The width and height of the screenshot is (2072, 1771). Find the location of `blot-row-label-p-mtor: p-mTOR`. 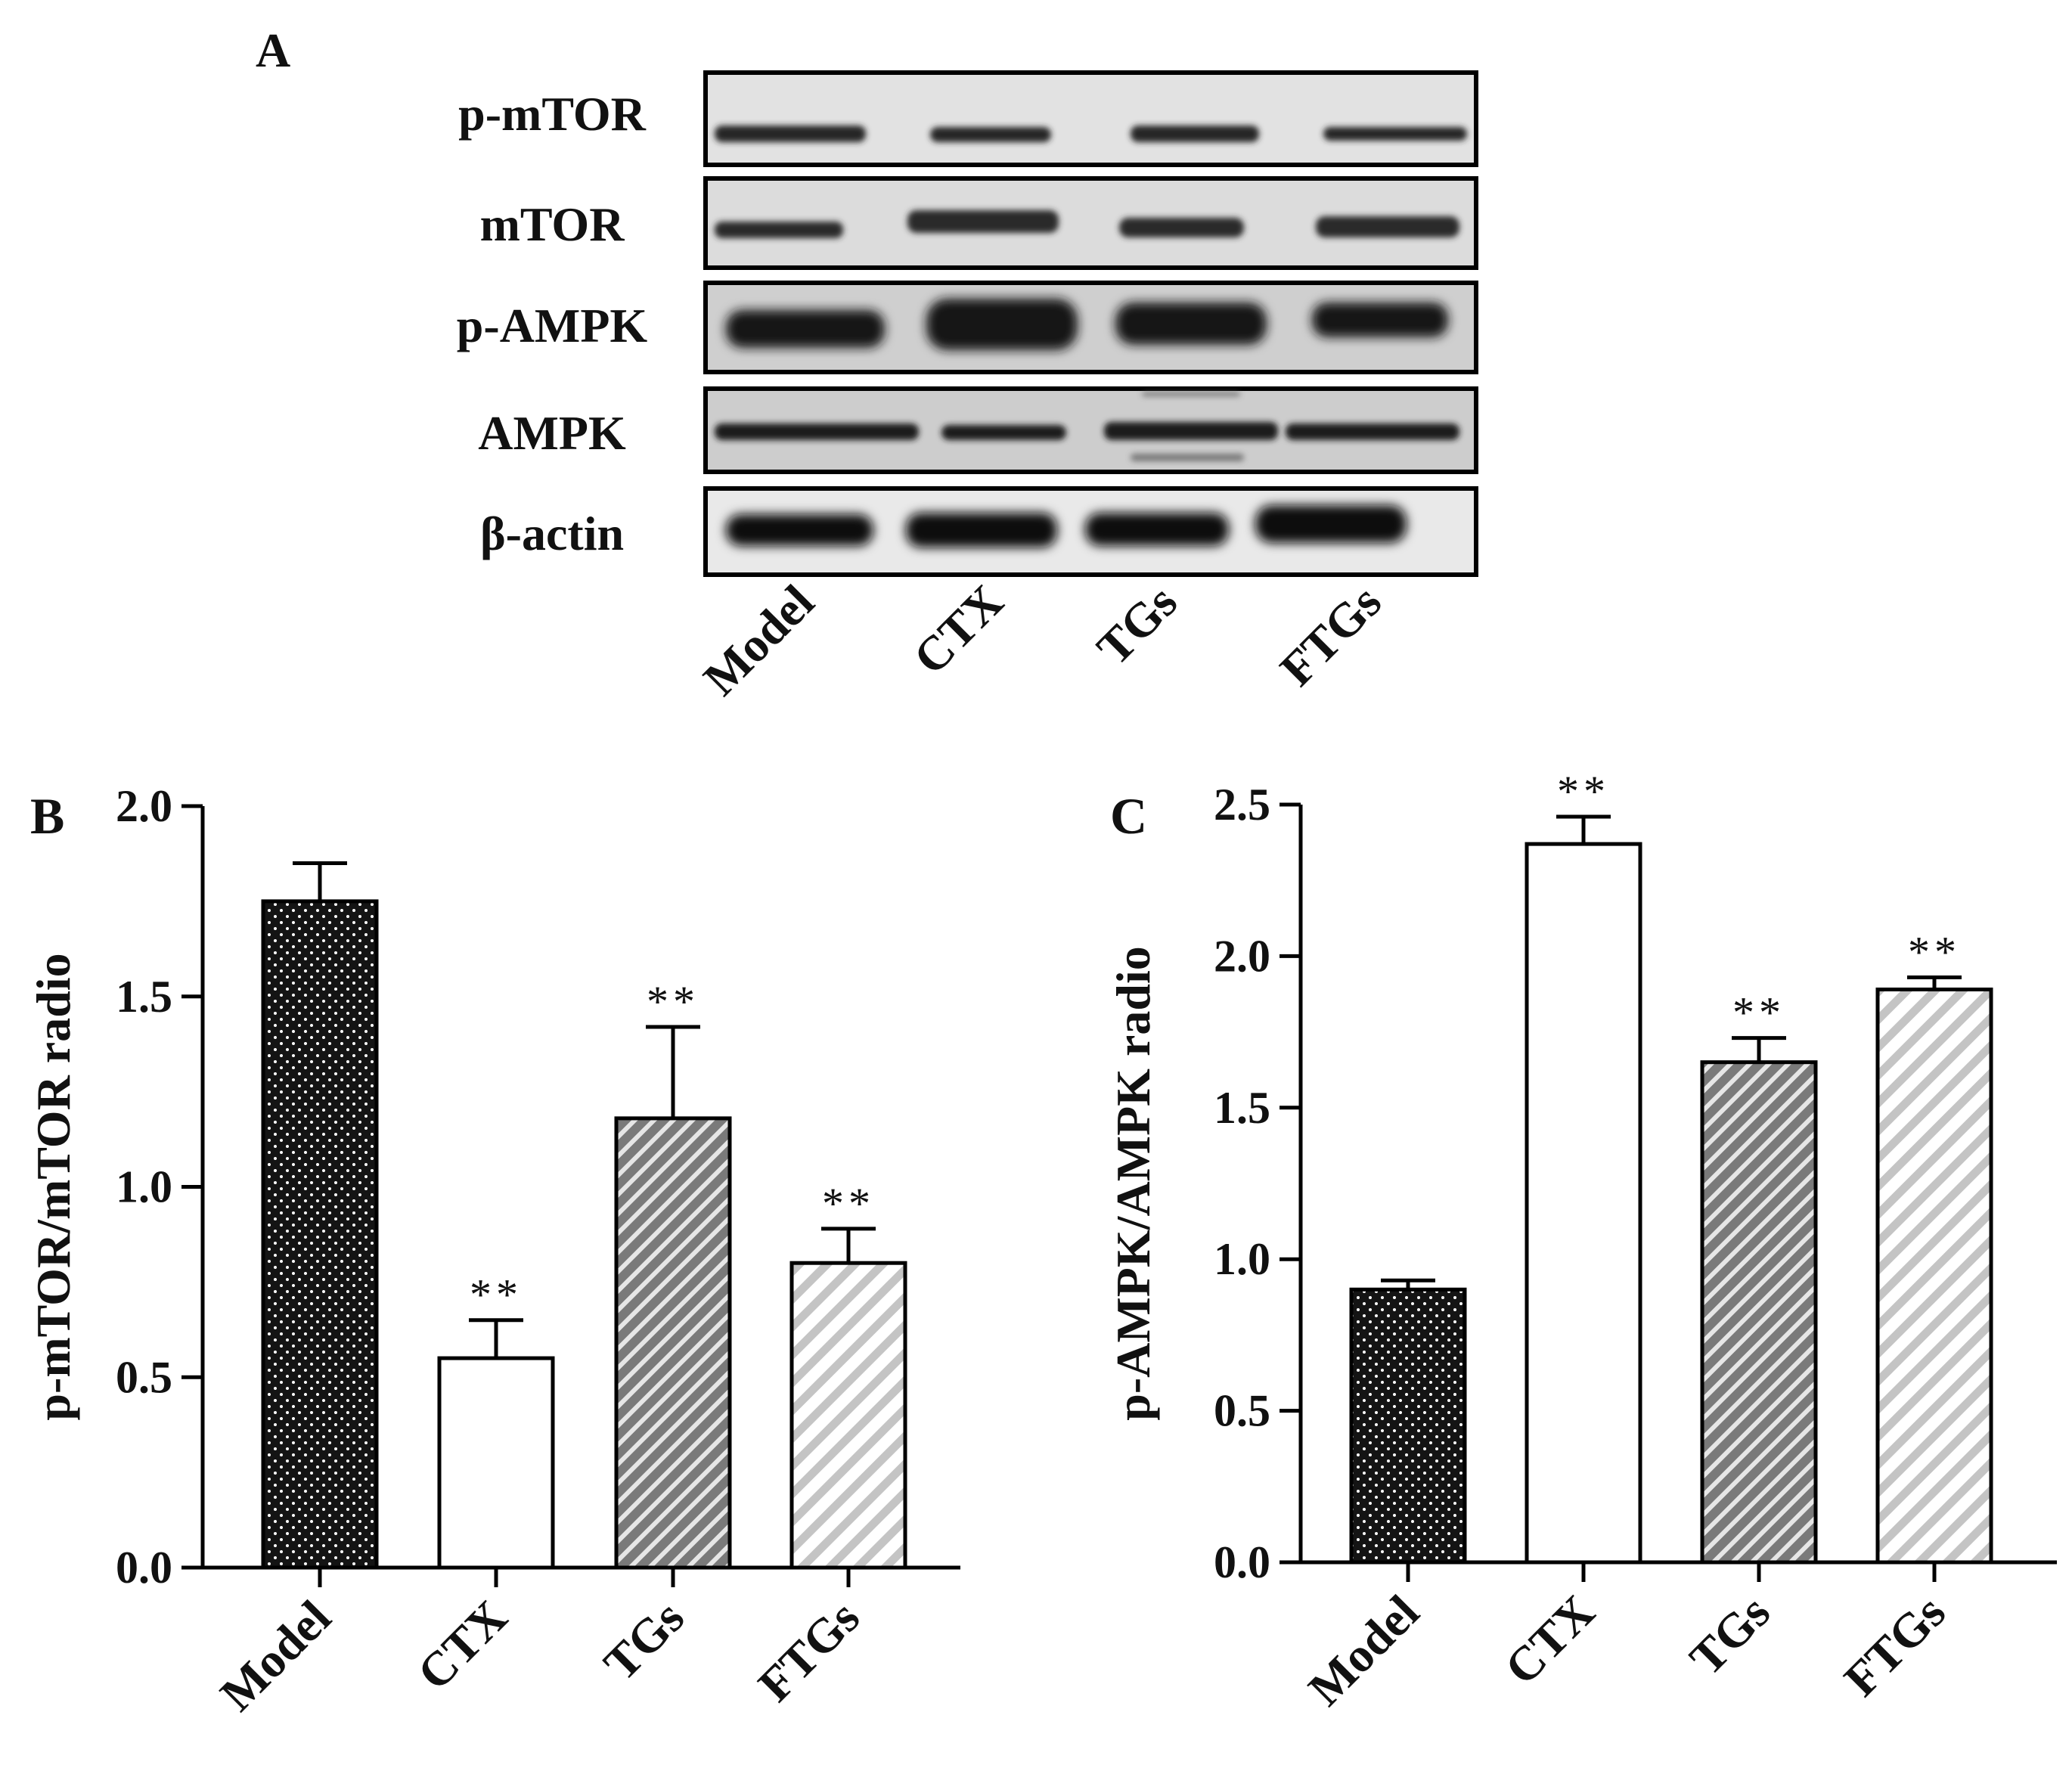

blot-row-label-p-mtor: p-mTOR is located at coordinates (552, 114).